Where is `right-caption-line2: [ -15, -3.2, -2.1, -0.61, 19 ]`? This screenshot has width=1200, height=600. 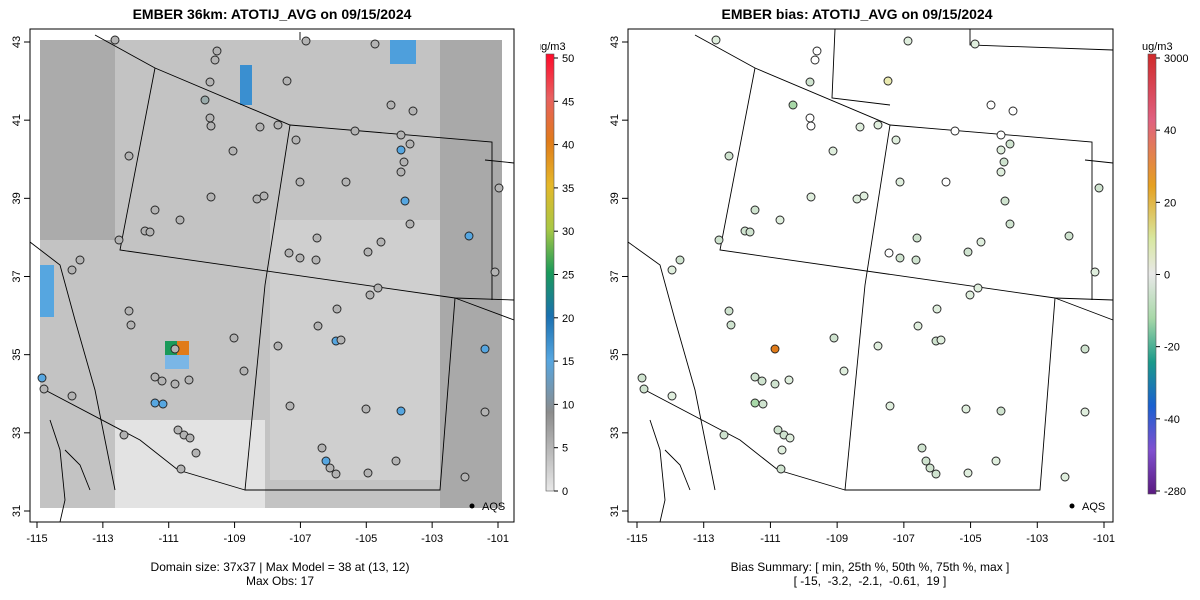 right-caption-line2: [ -15, -3.2, -2.1, -0.61, 19 ] is located at coordinates (870, 581).